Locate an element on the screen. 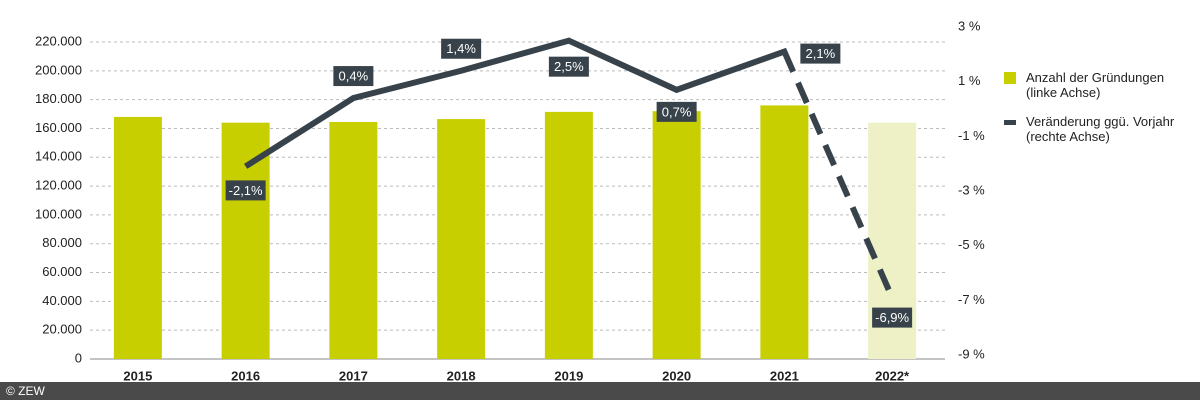 This screenshot has height=400, width=1200. y2-tick-label: -1 % is located at coordinates (971, 135).